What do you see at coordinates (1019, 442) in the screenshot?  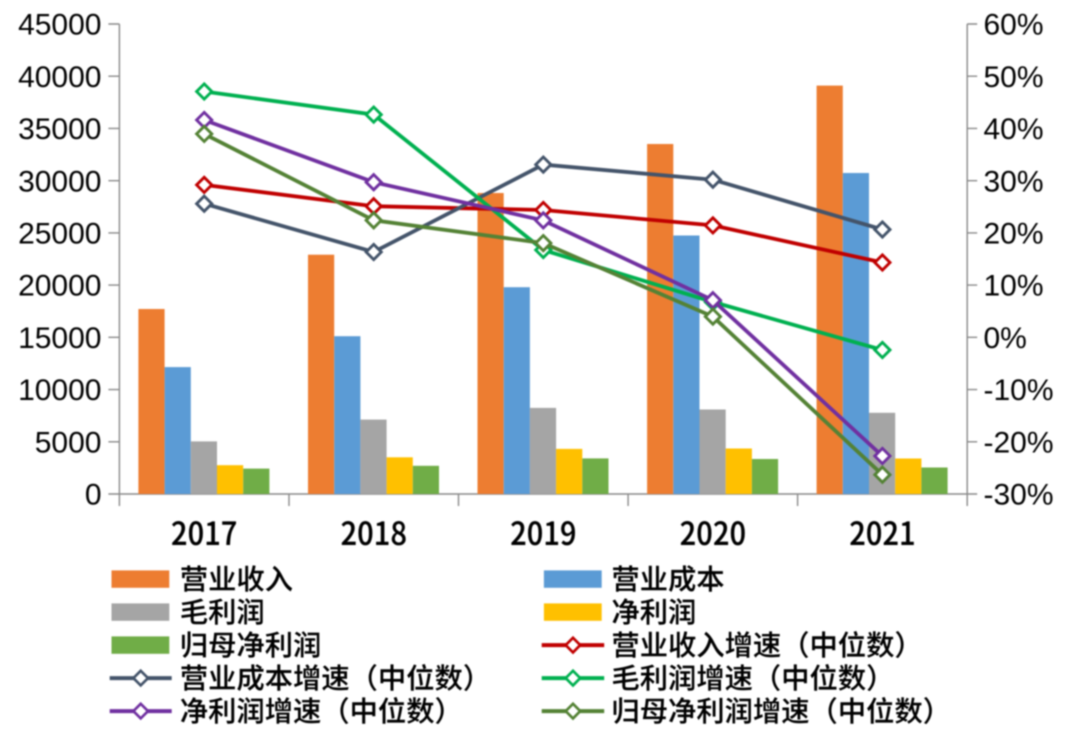 I see `svg-text: -20%` at bounding box center [1019, 442].